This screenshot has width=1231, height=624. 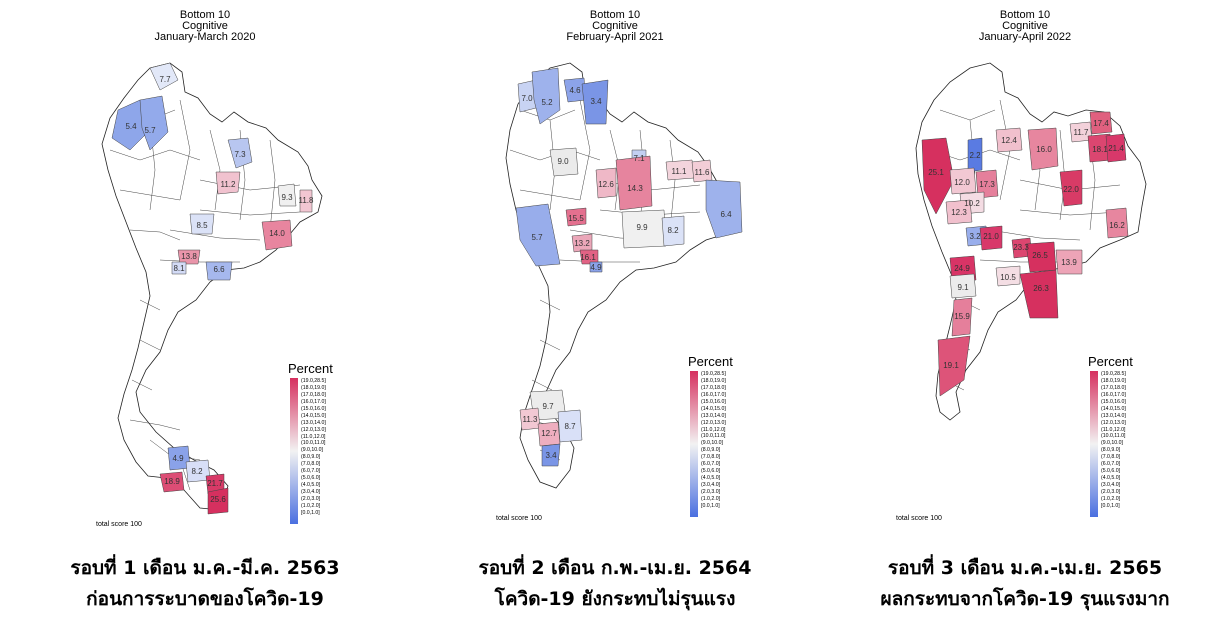 What do you see at coordinates (936, 172) in the screenshot?
I see `region-value: 25.1` at bounding box center [936, 172].